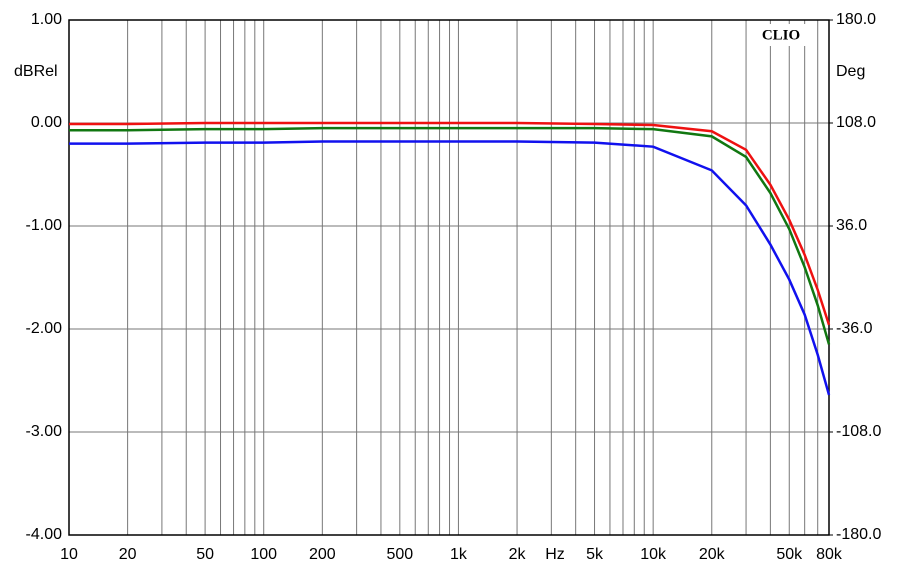 The width and height of the screenshot is (900, 572). What do you see at coordinates (653, 554) in the screenshot?
I see `x-tick-label: 10k` at bounding box center [653, 554].